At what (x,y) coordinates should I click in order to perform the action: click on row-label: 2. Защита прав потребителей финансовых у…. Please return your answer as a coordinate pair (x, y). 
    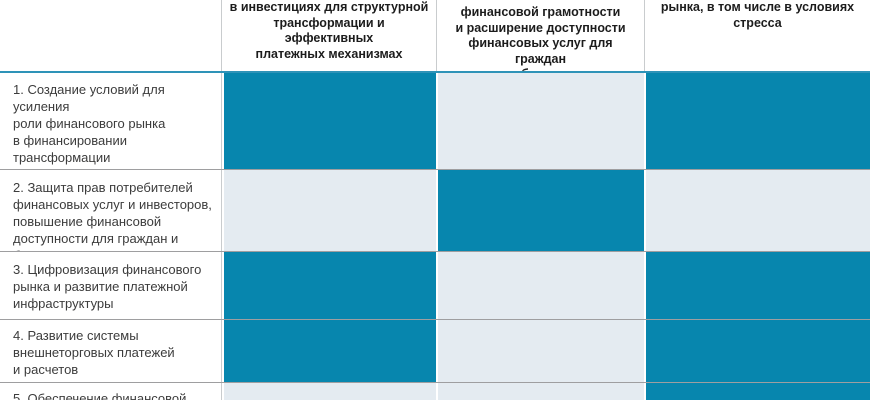
    Looking at the image, I should click on (112, 215).